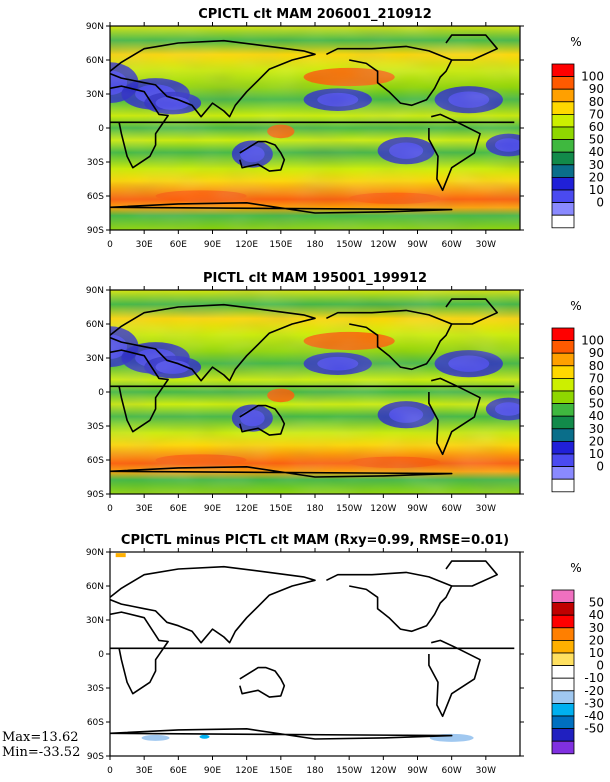 This screenshot has width=610, height=782. What do you see at coordinates (41, 752) in the screenshot?
I see `stats-min: Min=-33.52` at bounding box center [41, 752].